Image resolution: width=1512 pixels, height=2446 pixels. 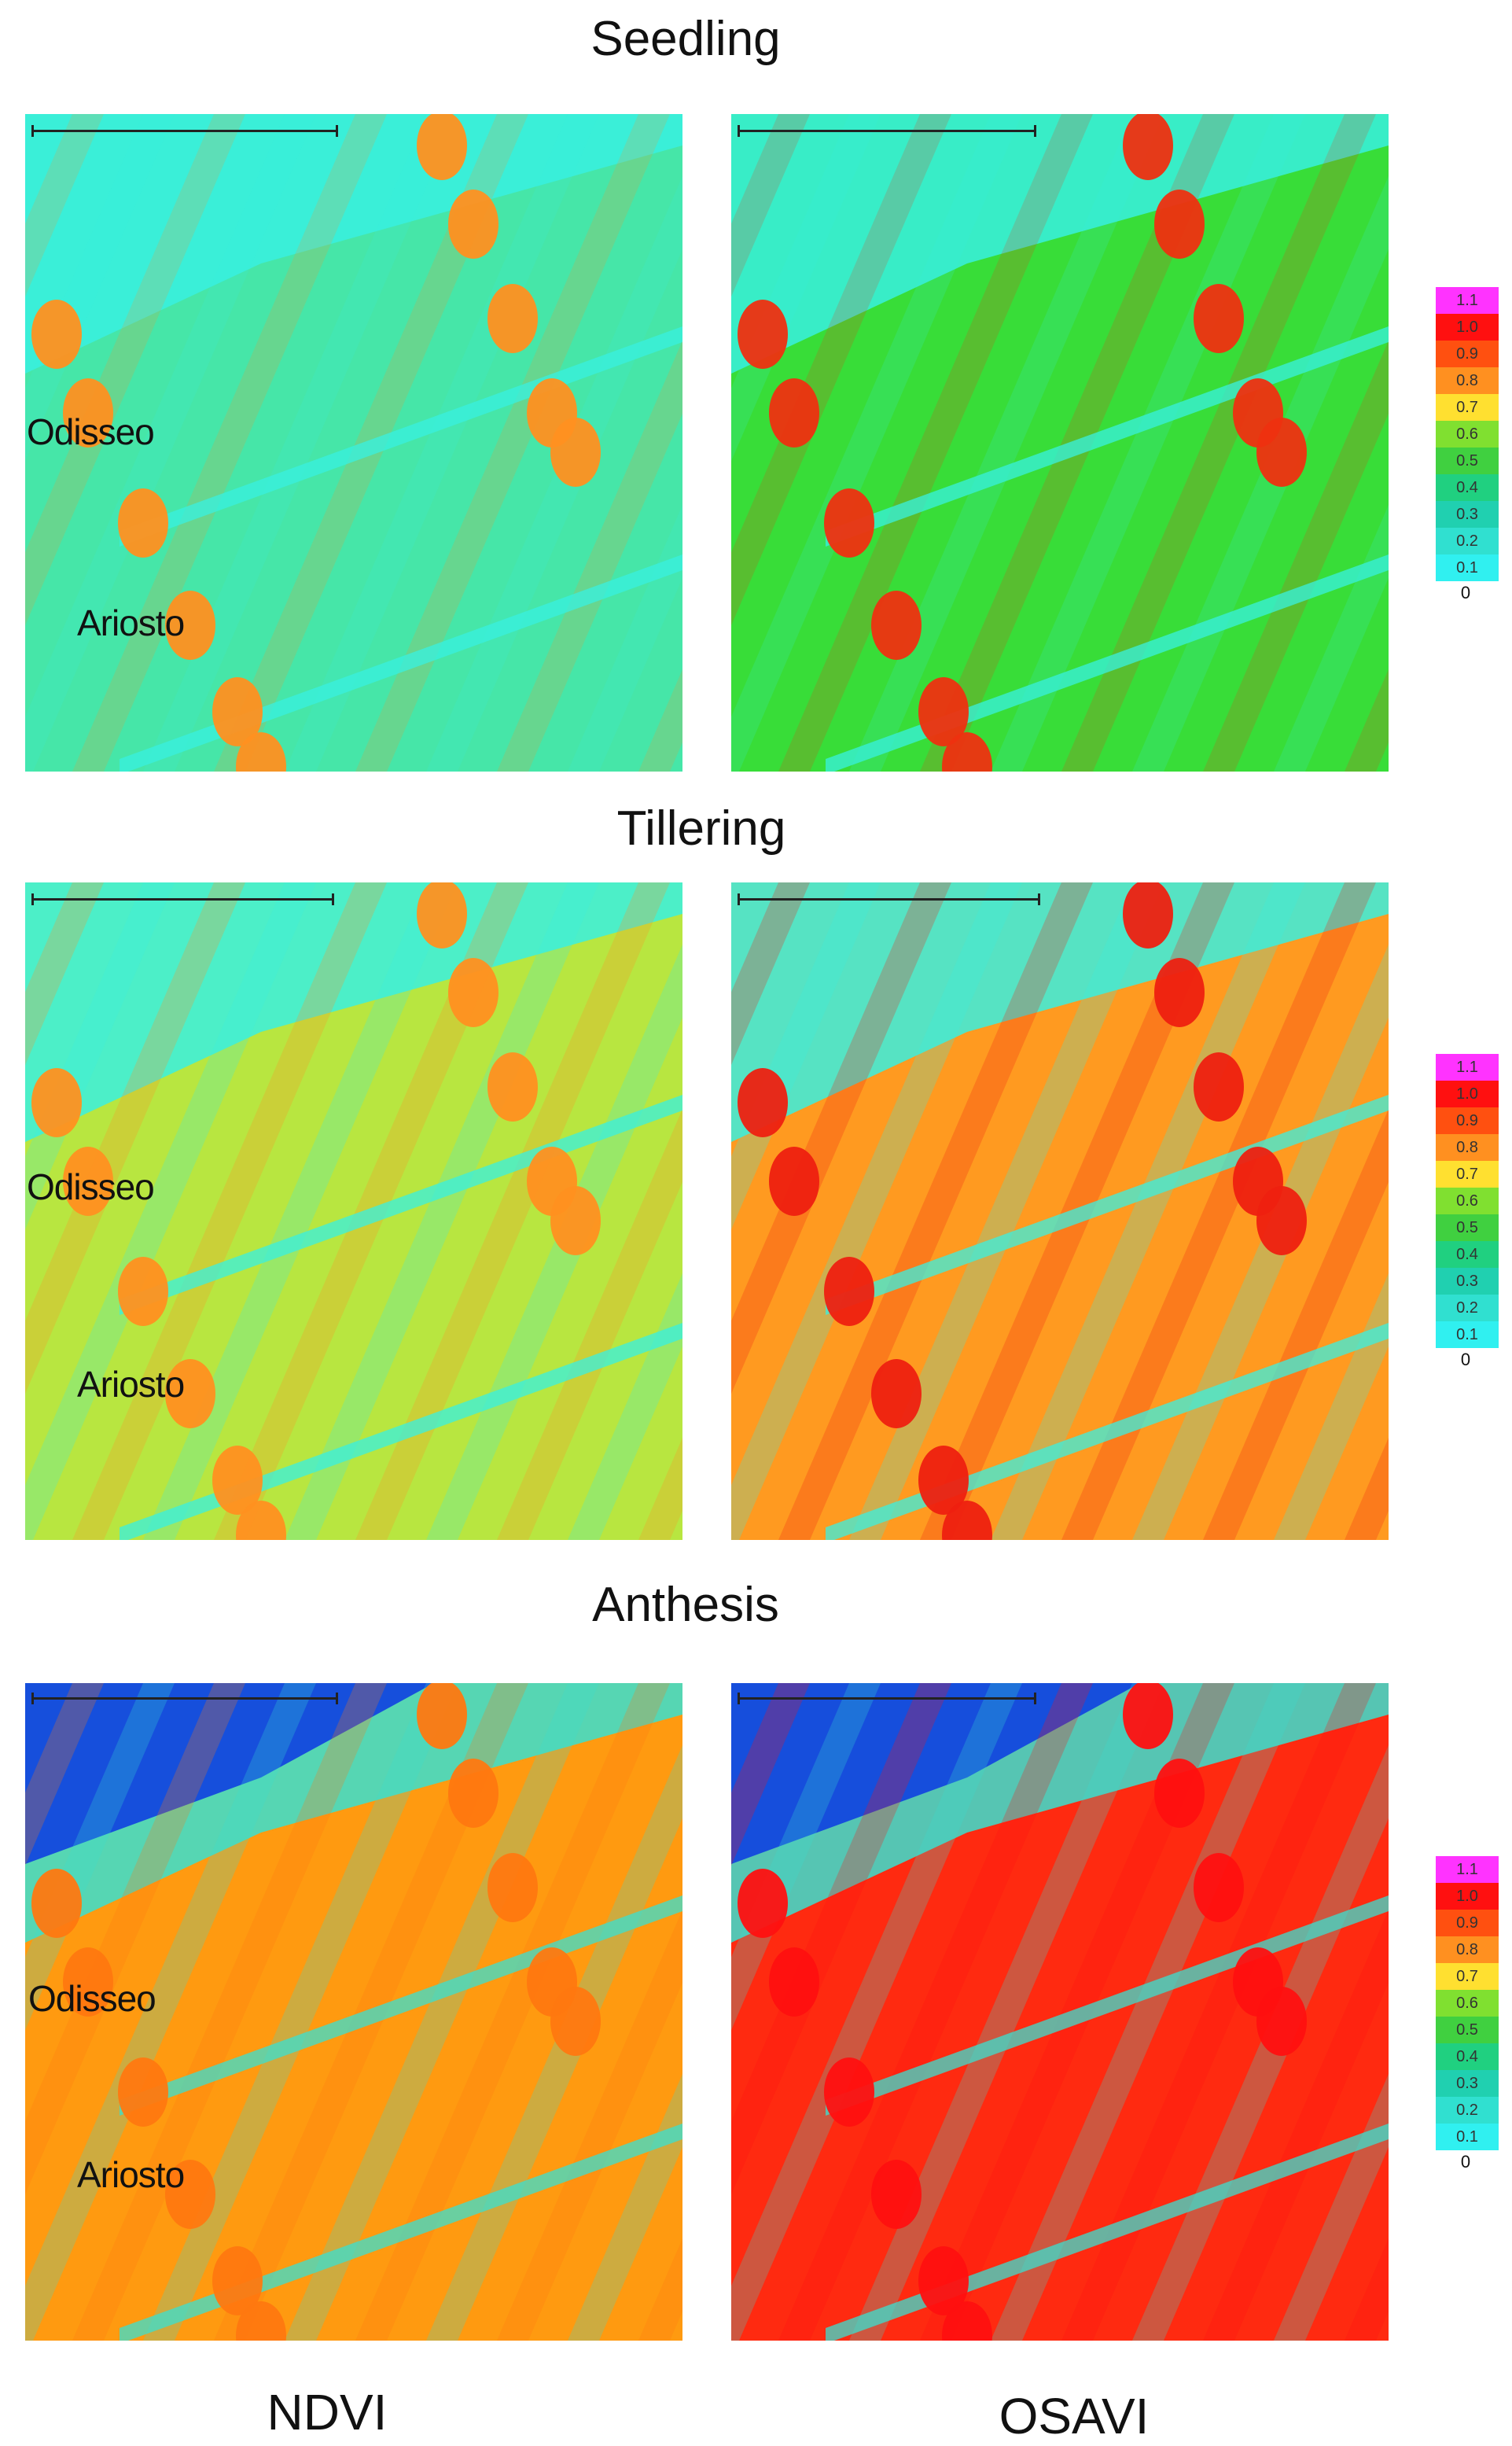 I want to click on map-tillering-ndvi, so click(x=353, y=1211).